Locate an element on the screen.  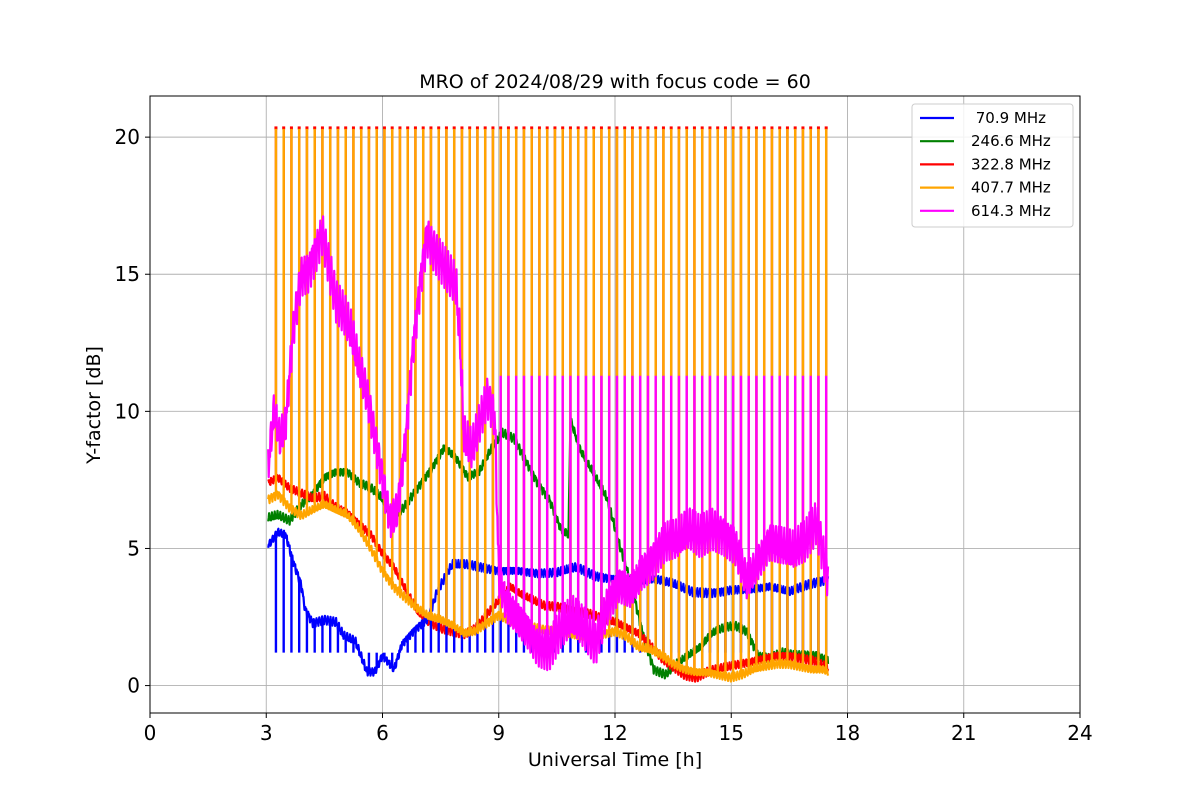
legend-label: 322.8 MHz is located at coordinates (1011, 164).